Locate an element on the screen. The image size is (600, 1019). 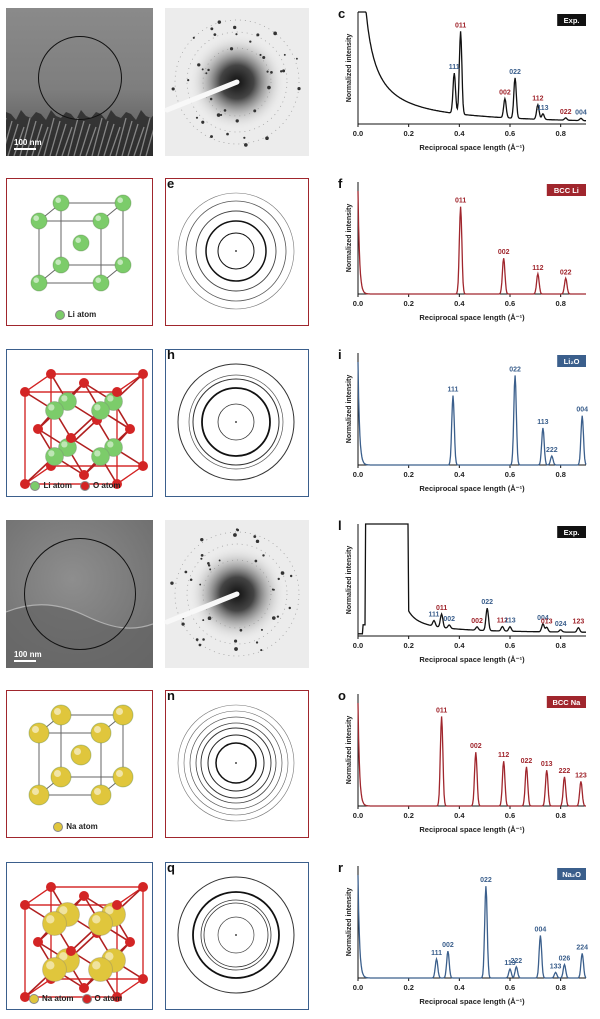
peak-label: 112 is located at coordinates (503, 755).